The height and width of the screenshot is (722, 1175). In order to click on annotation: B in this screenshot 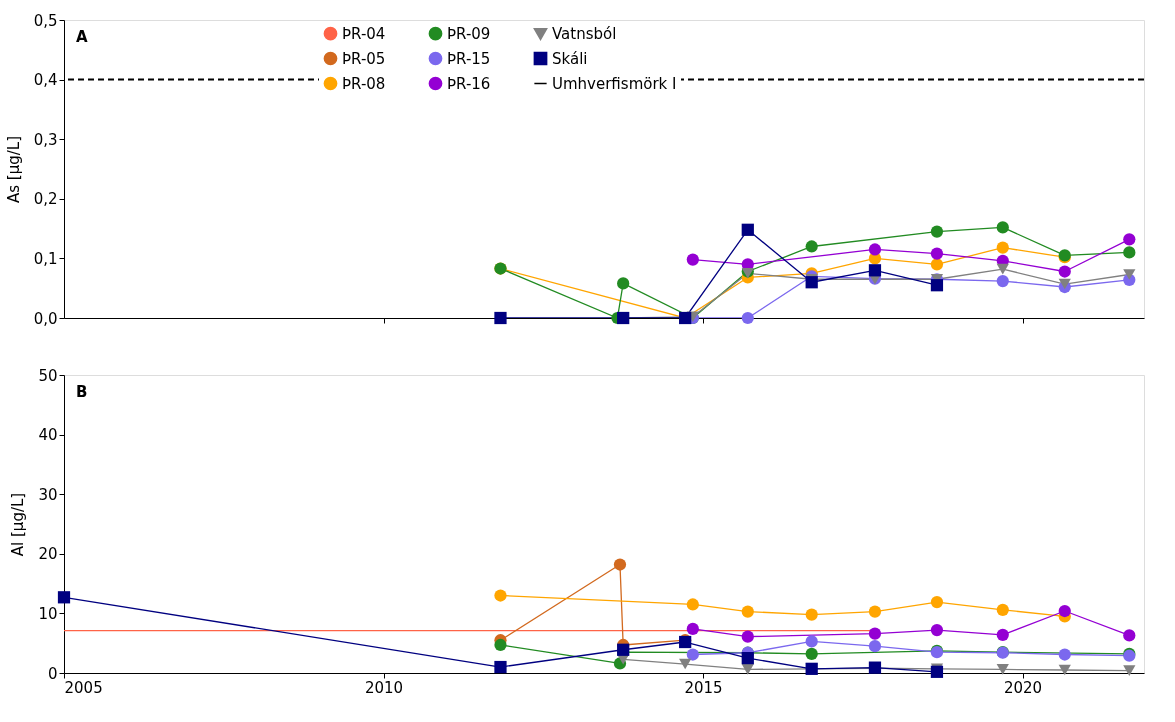, I will do `click(82, 392)`.